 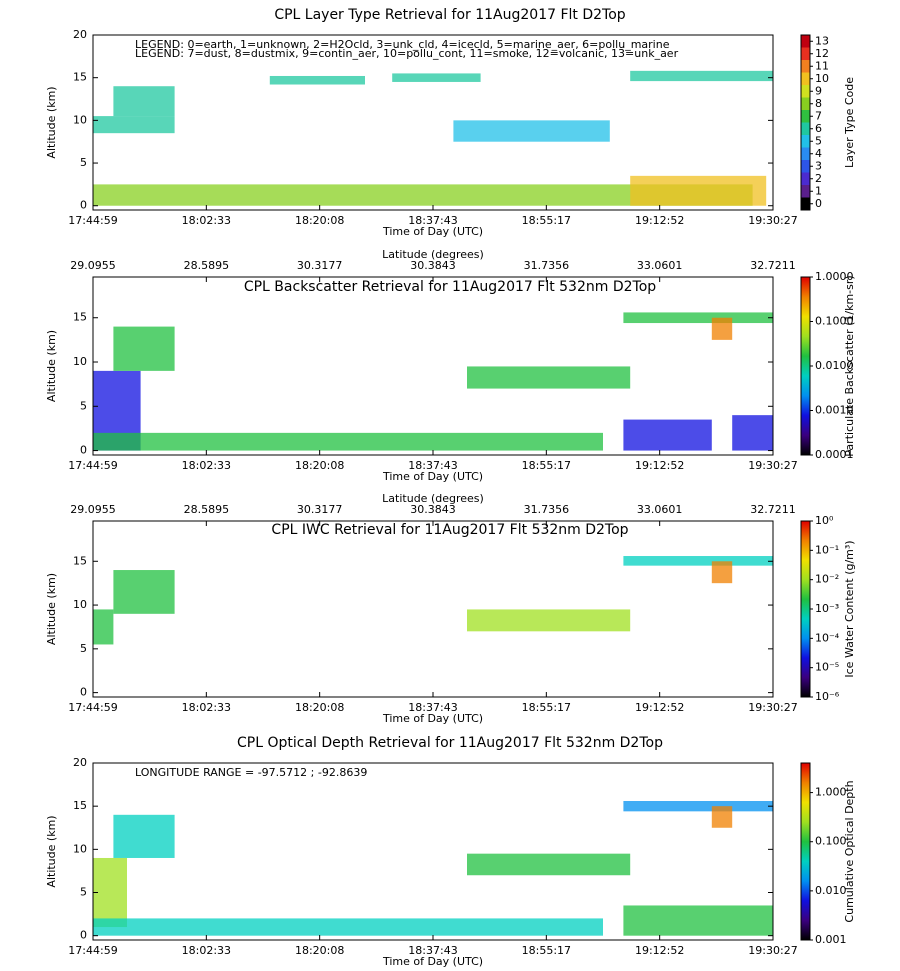 What do you see at coordinates (834, 410) in the screenshot?
I see `colorbar-tick-label: 0.0010` at bounding box center [834, 410].